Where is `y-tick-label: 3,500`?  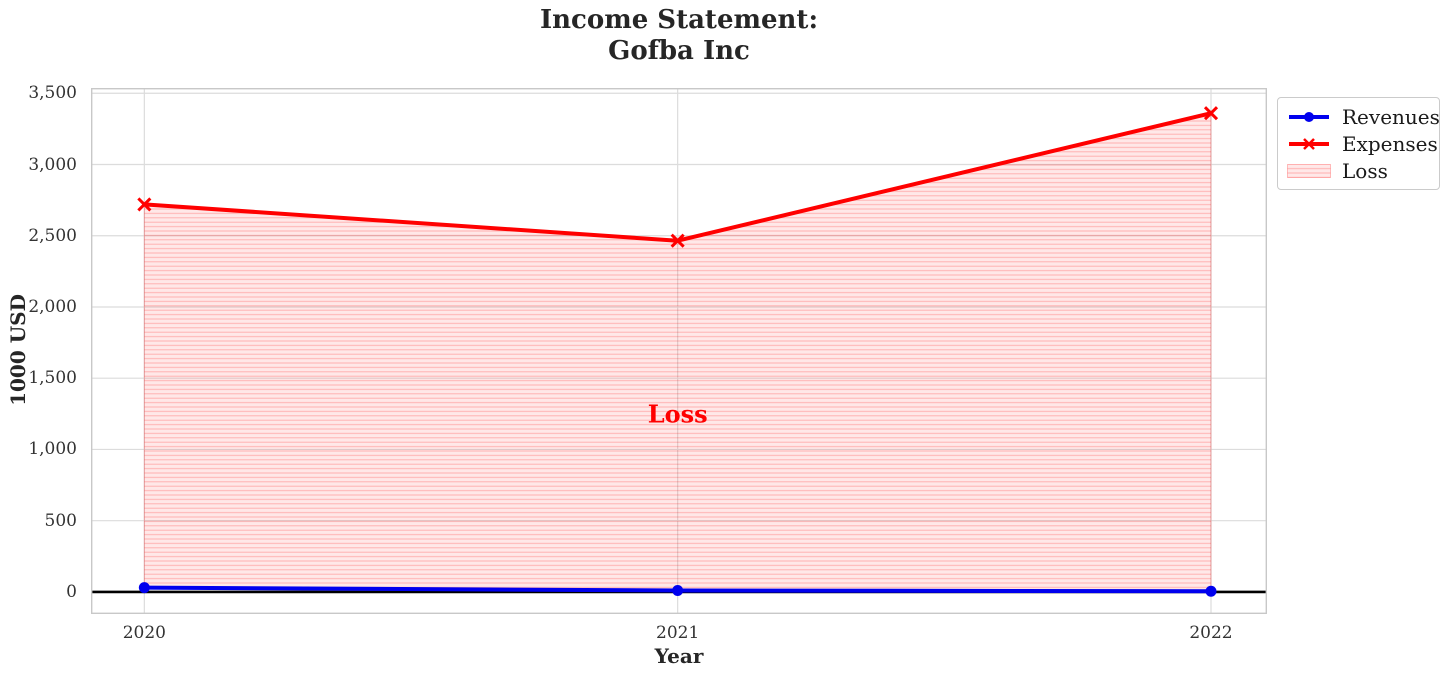 y-tick-label: 3,500 is located at coordinates (52, 93).